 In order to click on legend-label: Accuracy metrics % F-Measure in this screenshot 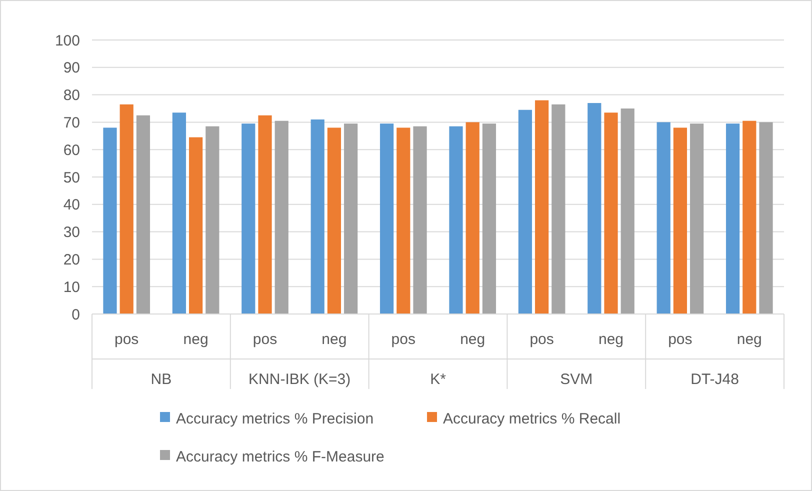, I will do `click(280, 457)`.